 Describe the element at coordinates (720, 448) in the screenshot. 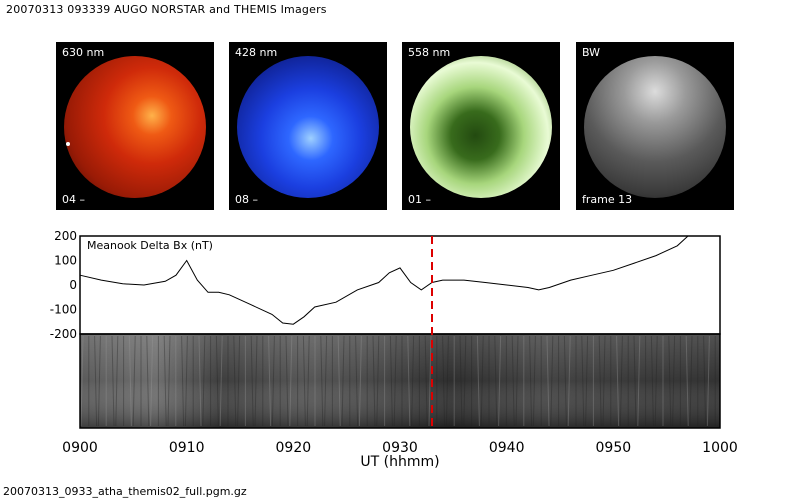

I see `x-tick-label: 1000` at that location.